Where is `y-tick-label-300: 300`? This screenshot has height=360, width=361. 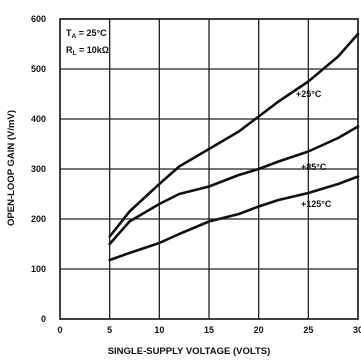 y-tick-label-300: 300 is located at coordinates (38, 169).